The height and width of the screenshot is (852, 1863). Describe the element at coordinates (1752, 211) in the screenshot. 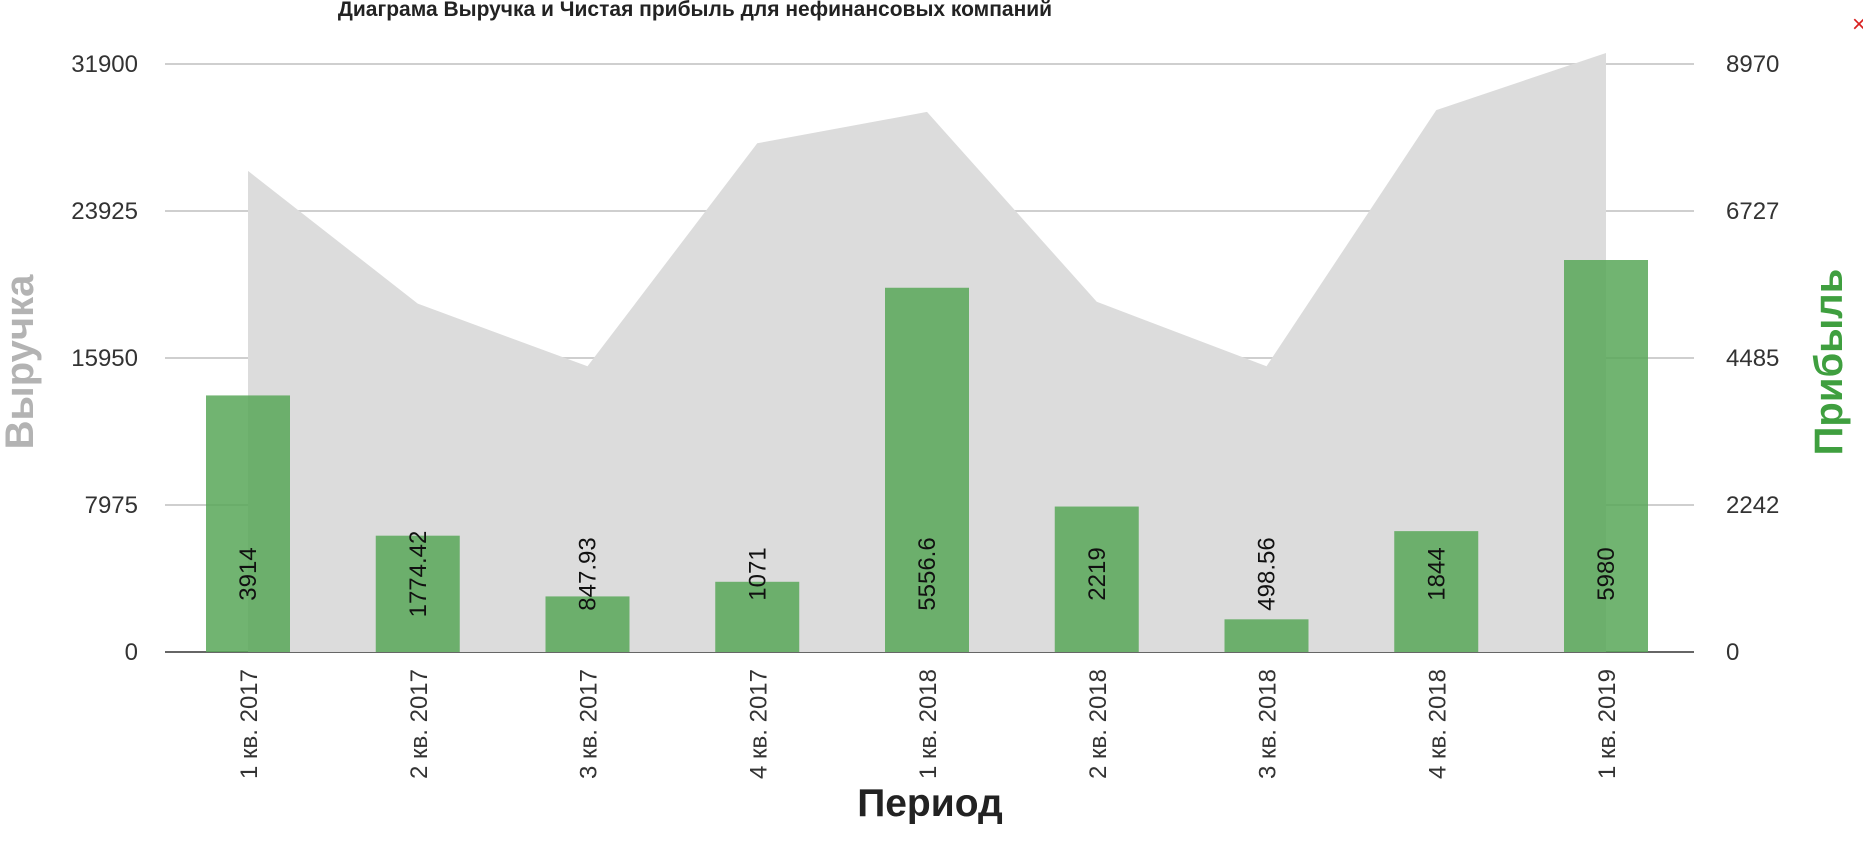

I see `right-tick-label: 6727` at that location.